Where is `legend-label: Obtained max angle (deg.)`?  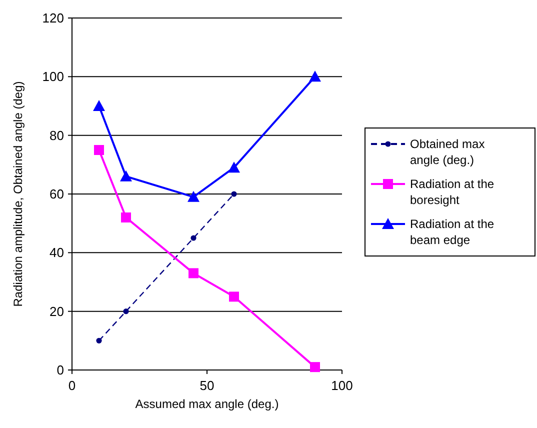
legend-label: Obtained max angle (deg.) is located at coordinates (447, 152).